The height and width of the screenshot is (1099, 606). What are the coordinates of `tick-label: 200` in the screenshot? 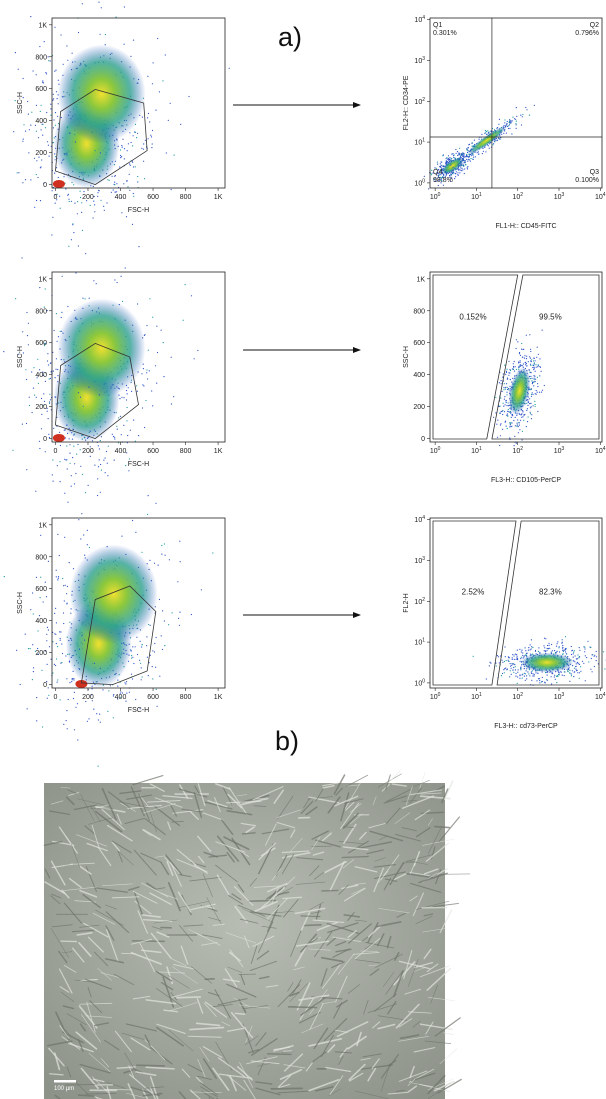 It's located at (88, 197).